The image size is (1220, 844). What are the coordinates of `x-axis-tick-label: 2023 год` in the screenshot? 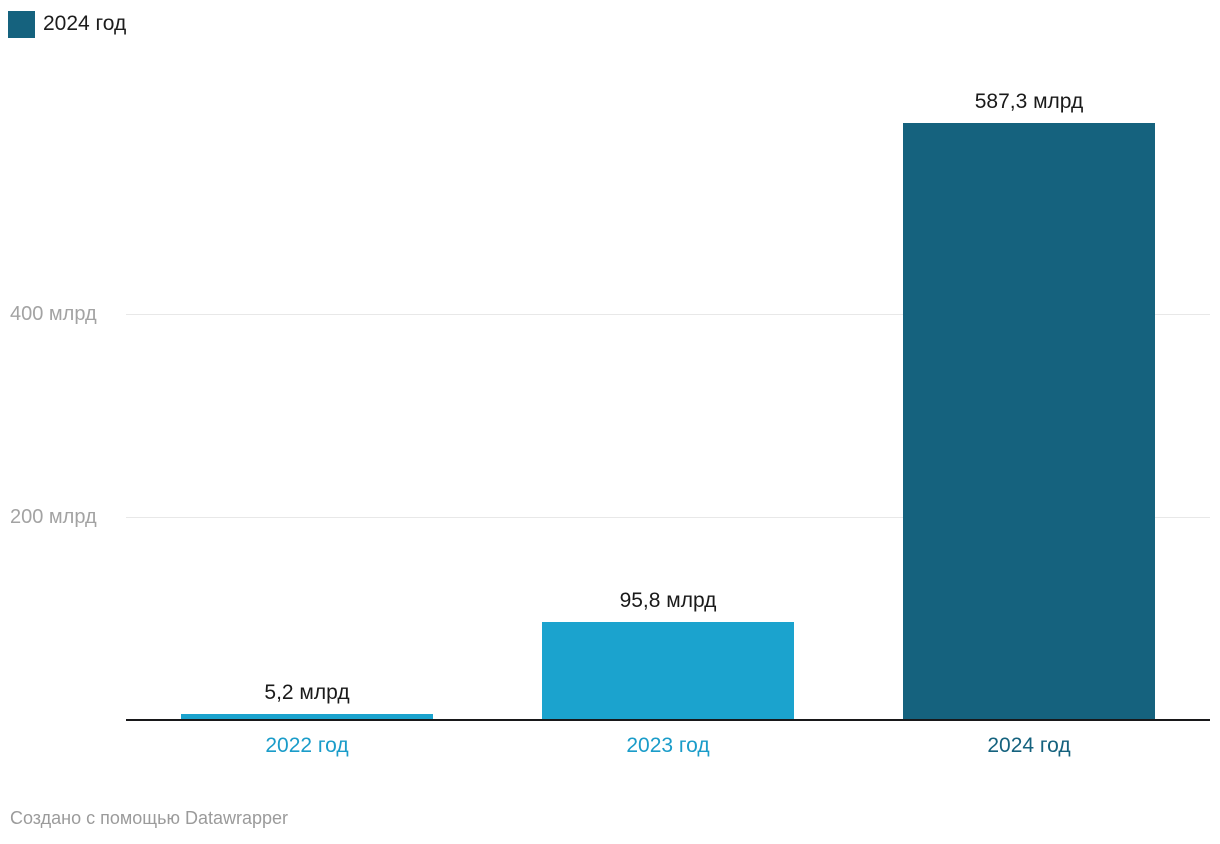 It's located at (668, 745).